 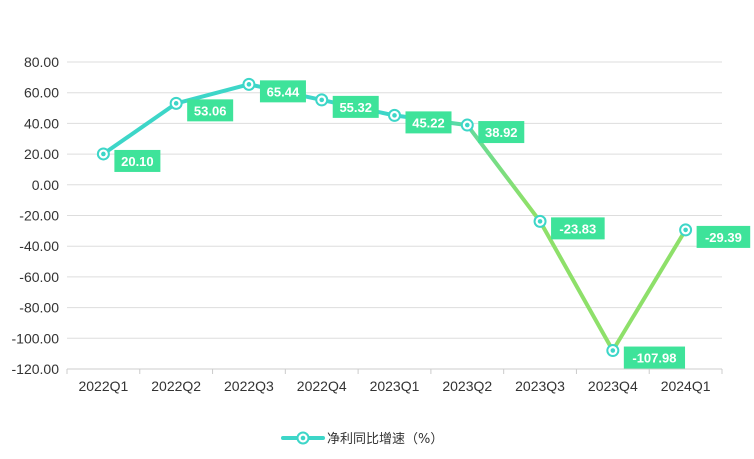 I want to click on data-label-text: -107.98, so click(x=654, y=358).